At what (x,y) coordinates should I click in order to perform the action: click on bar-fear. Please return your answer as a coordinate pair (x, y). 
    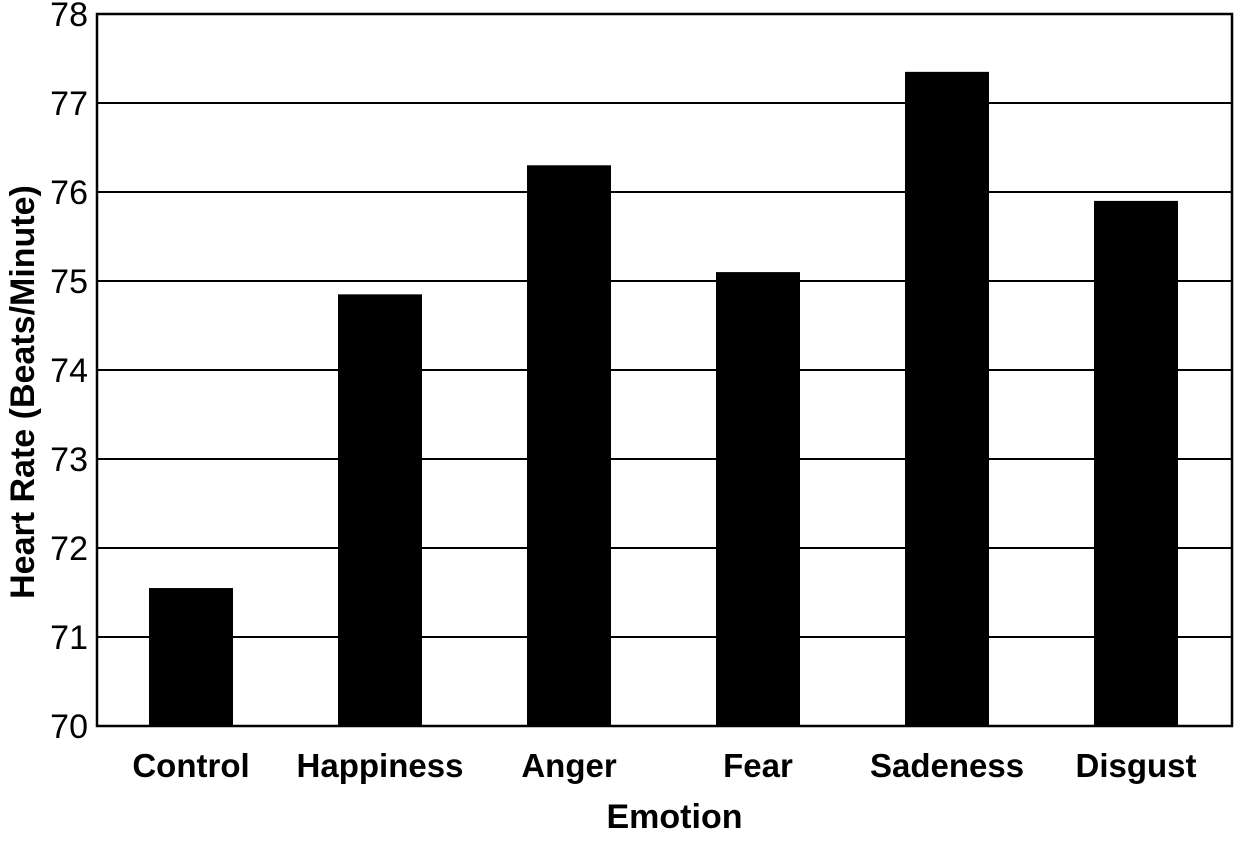
    Looking at the image, I should click on (758, 499).